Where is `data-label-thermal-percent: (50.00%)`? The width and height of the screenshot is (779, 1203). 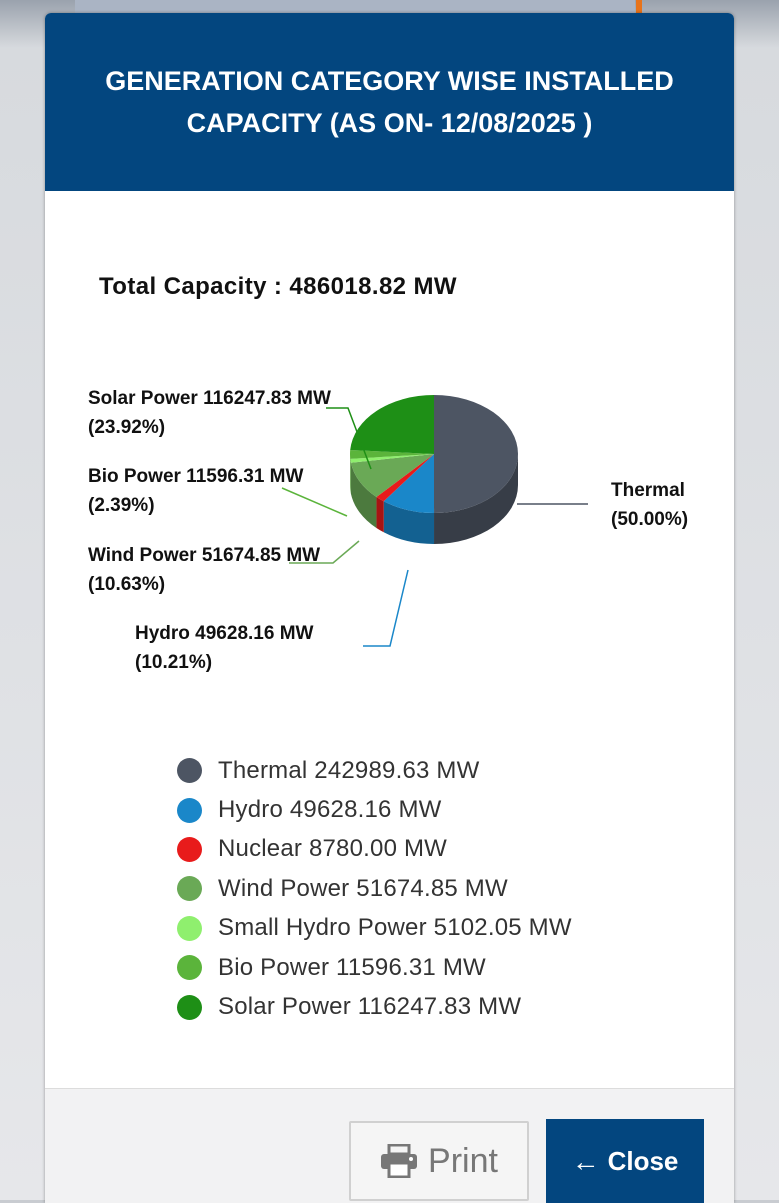
data-label-thermal-percent: (50.00%) is located at coordinates (649, 519).